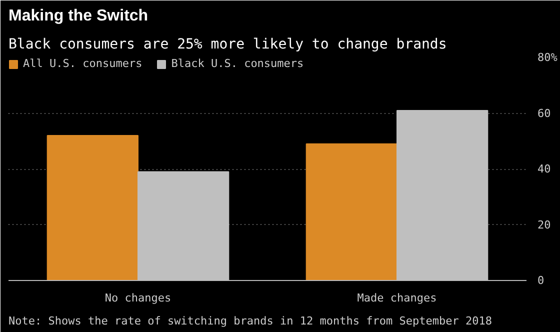 The width and height of the screenshot is (560, 332). Describe the element at coordinates (544, 113) in the screenshot. I see `y-tick-label: 60` at that location.